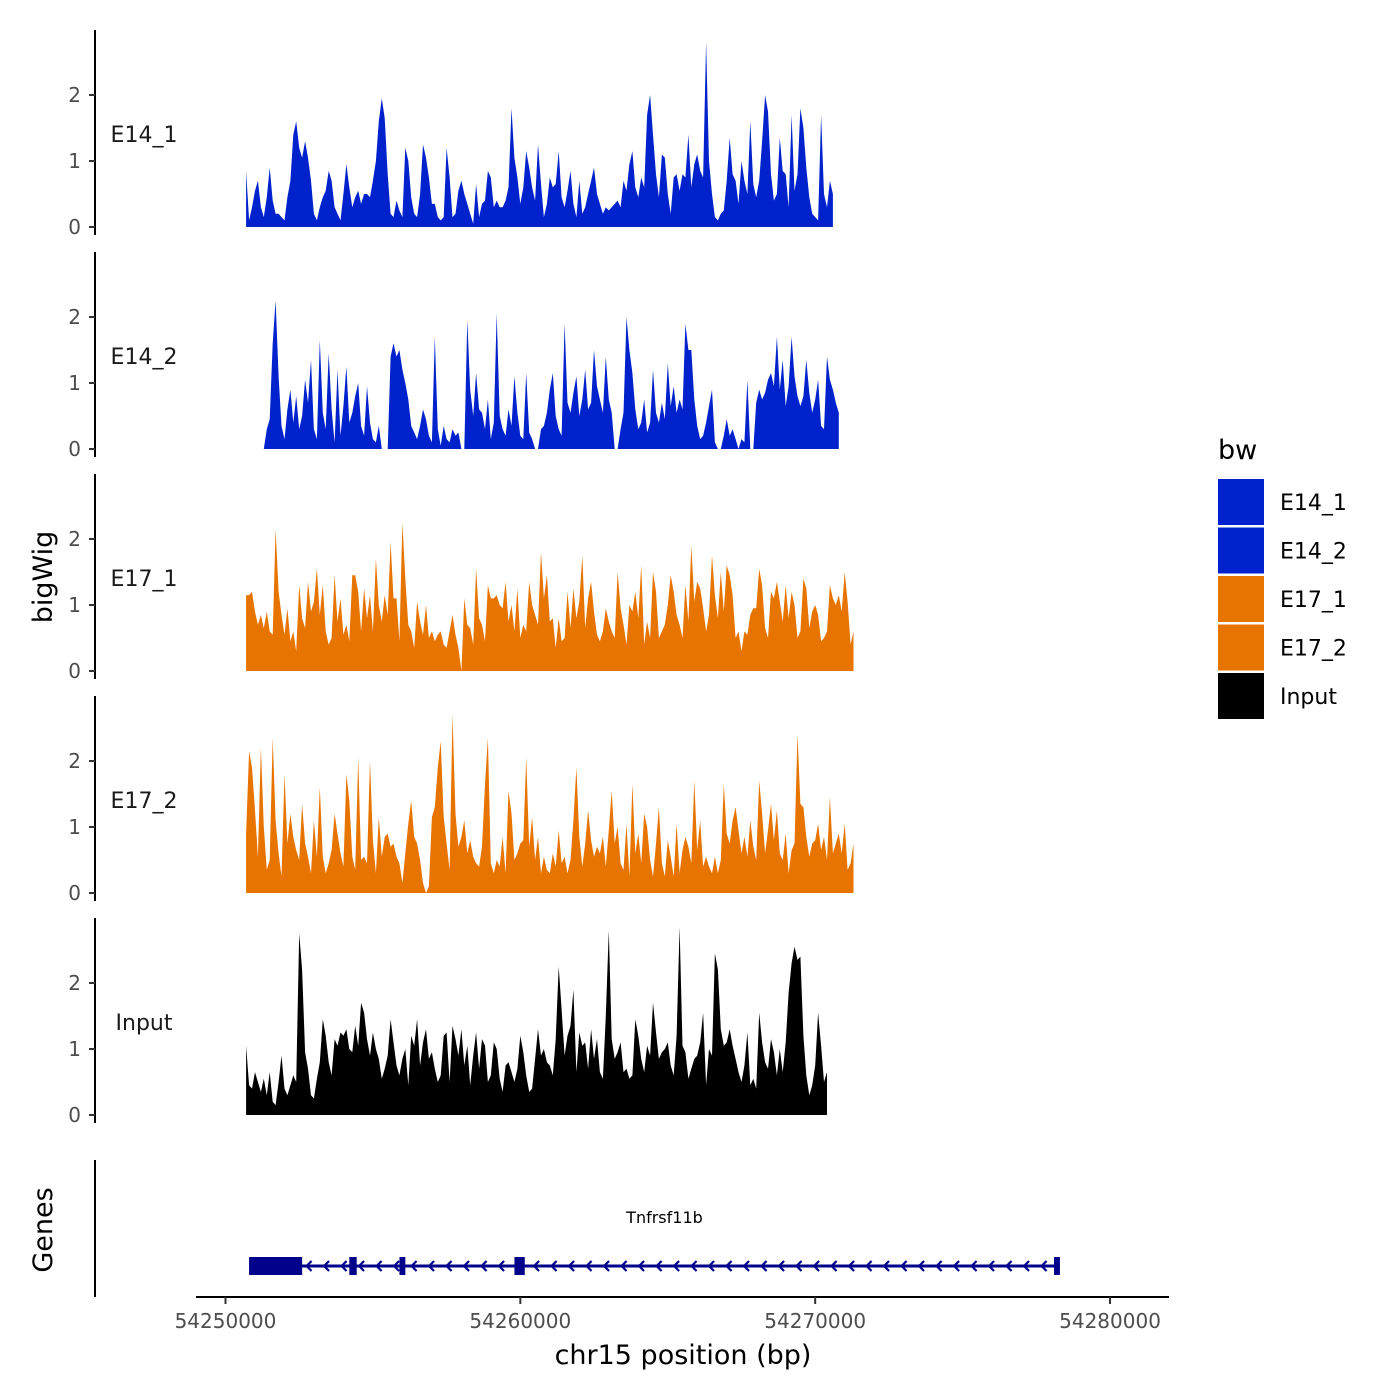 The height and width of the screenshot is (1400, 1400). I want to click on x-axis-title: chr15 position (bp), so click(683, 1355).